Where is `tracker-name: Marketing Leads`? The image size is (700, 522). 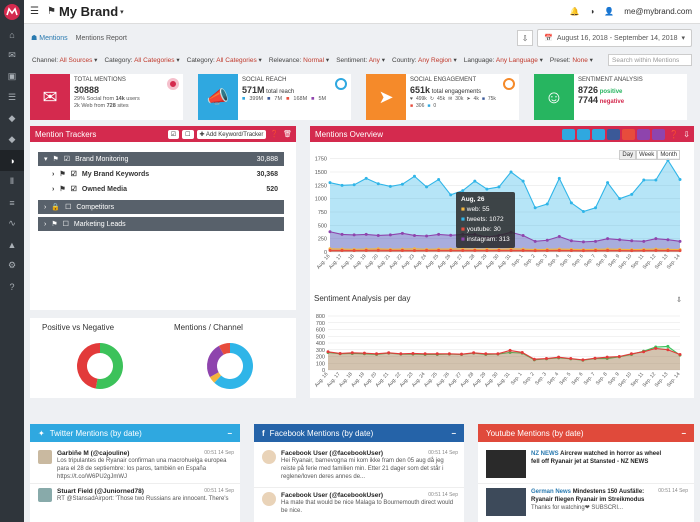
tracker-name: Marketing Leads is located at coordinates (99, 224).